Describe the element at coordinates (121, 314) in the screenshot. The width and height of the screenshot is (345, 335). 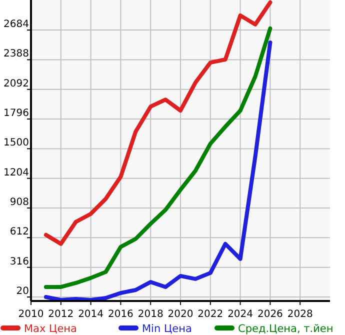
I see `x-tick-label: 2016` at that location.